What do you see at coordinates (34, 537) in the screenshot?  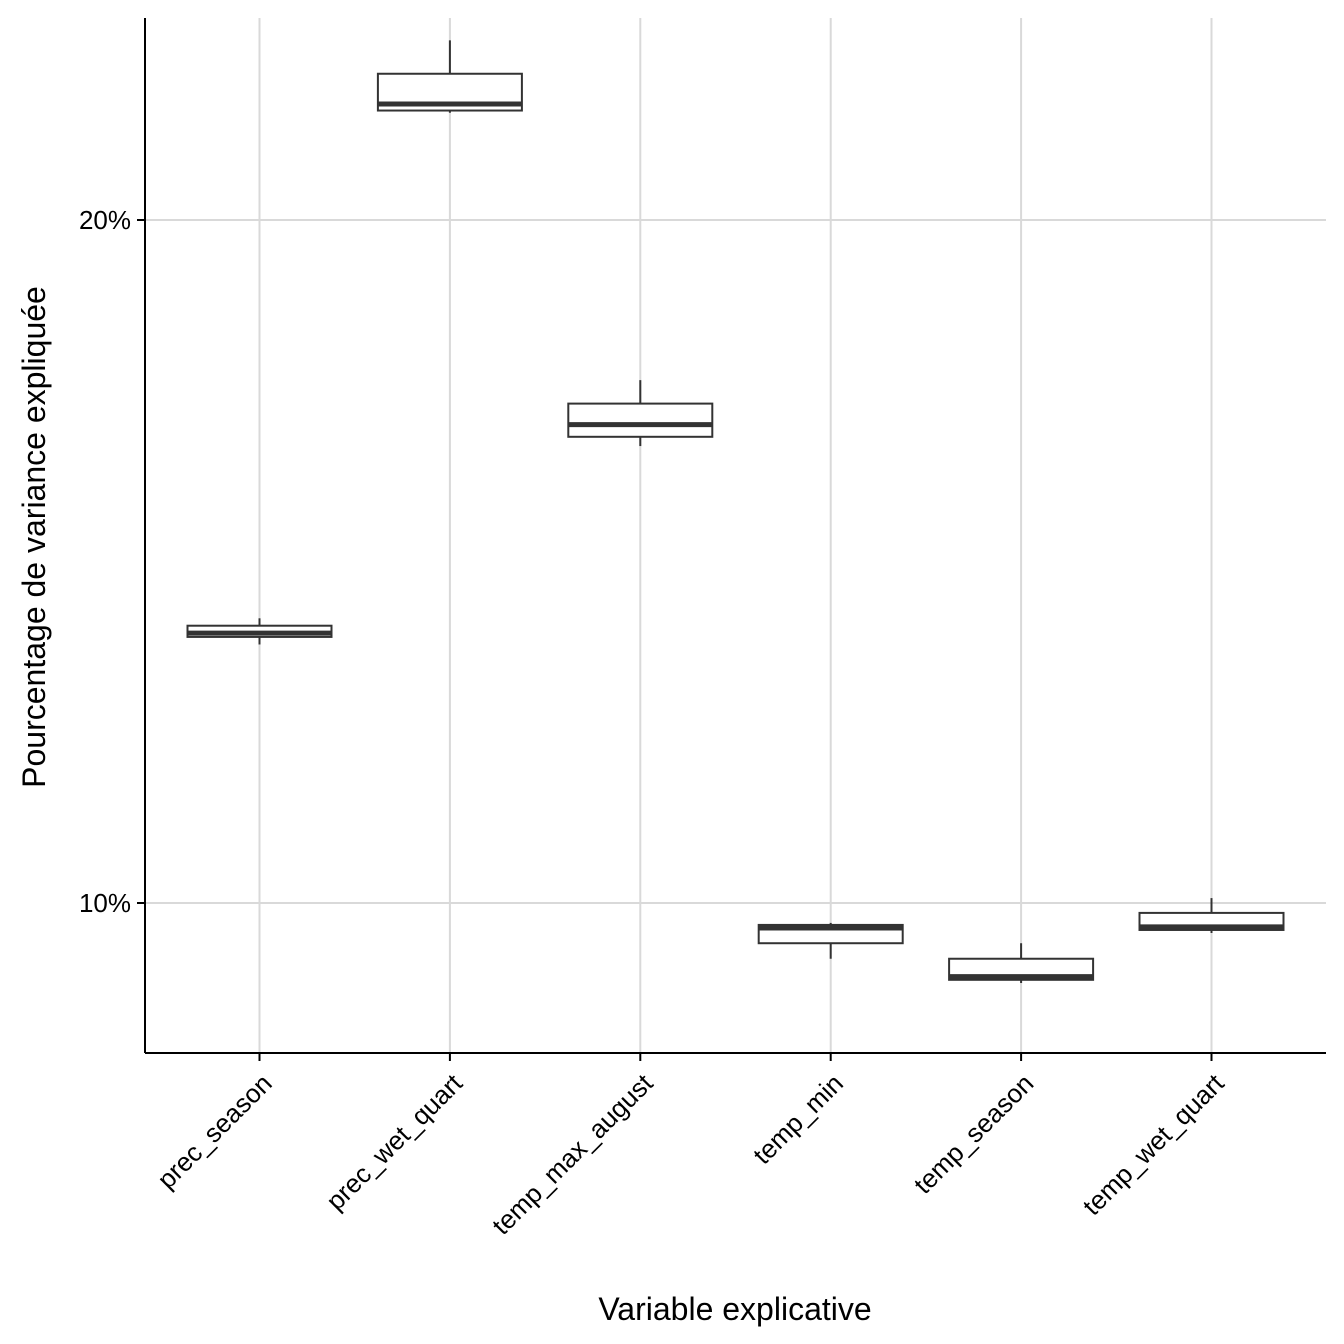 I see `y-axis-title: Pourcentage de variance expliquée` at bounding box center [34, 537].